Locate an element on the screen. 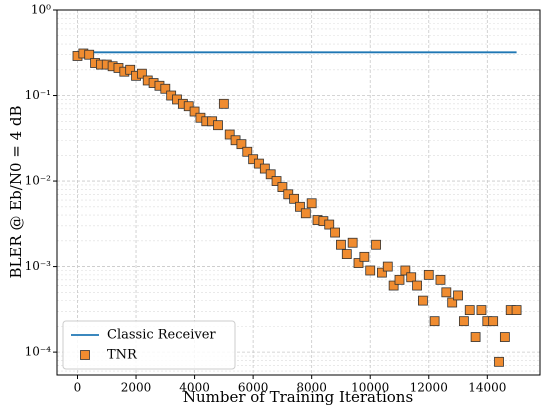 The width and height of the screenshot is (550, 412). x-tick-label: 2000 is located at coordinates (136, 388).